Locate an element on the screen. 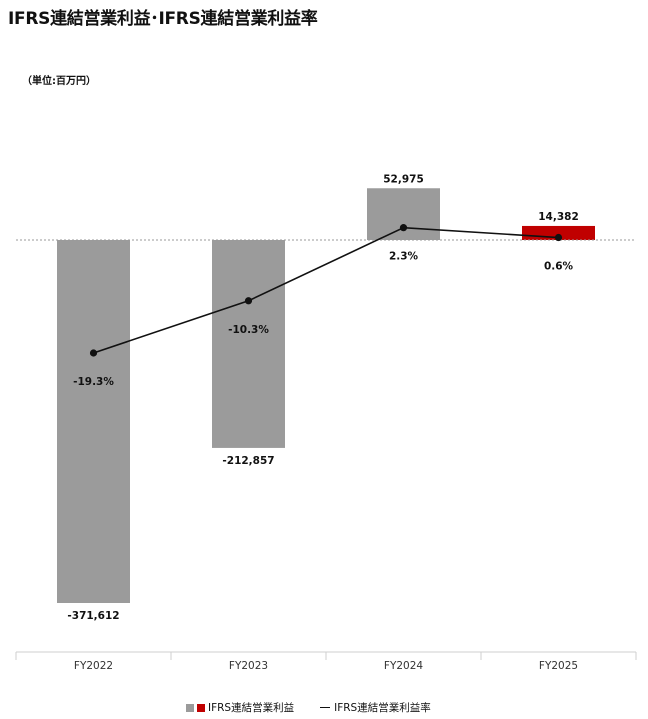 The image size is (648, 719). ratio-value-label: -10.3% is located at coordinates (248, 330).